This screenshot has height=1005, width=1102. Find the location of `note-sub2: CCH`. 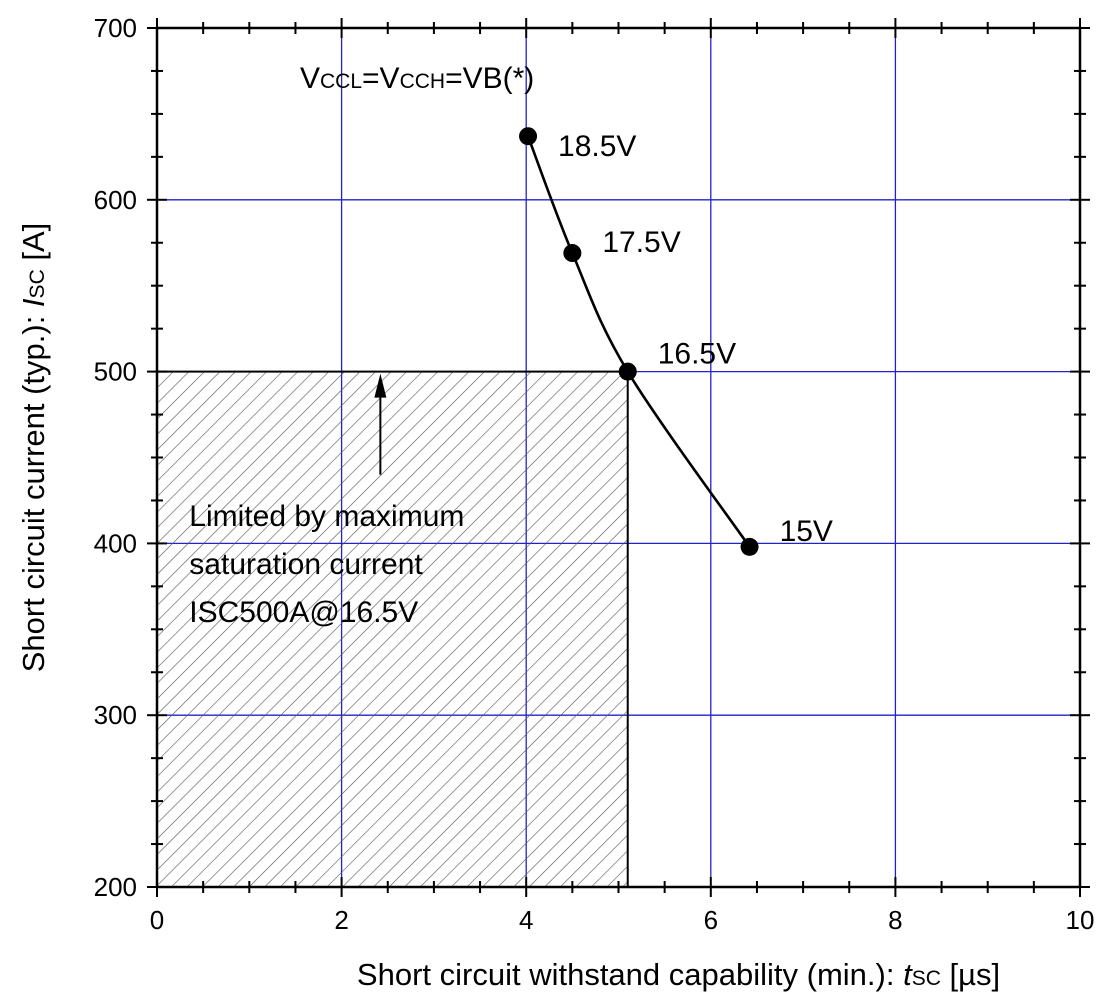

note-sub2: CCH is located at coordinates (423, 81).